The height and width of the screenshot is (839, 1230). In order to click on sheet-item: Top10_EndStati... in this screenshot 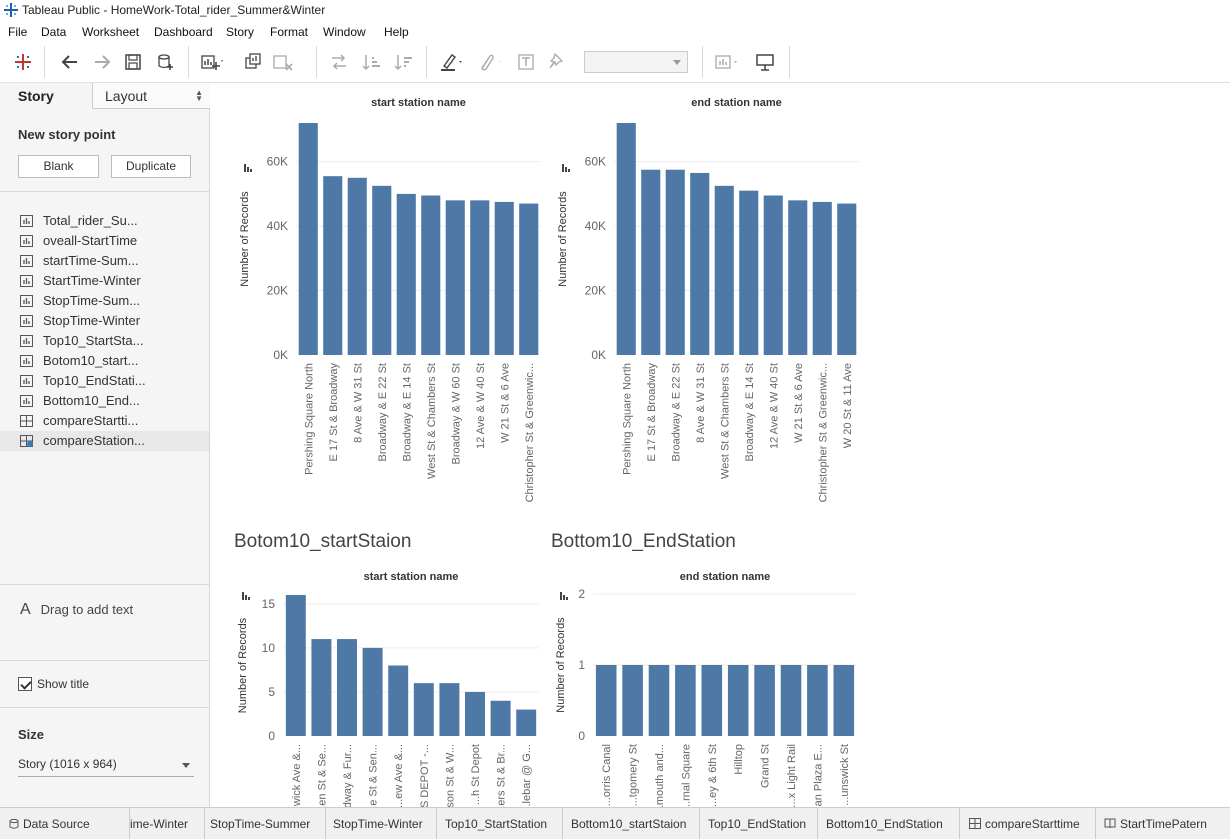, I will do `click(104, 381)`.